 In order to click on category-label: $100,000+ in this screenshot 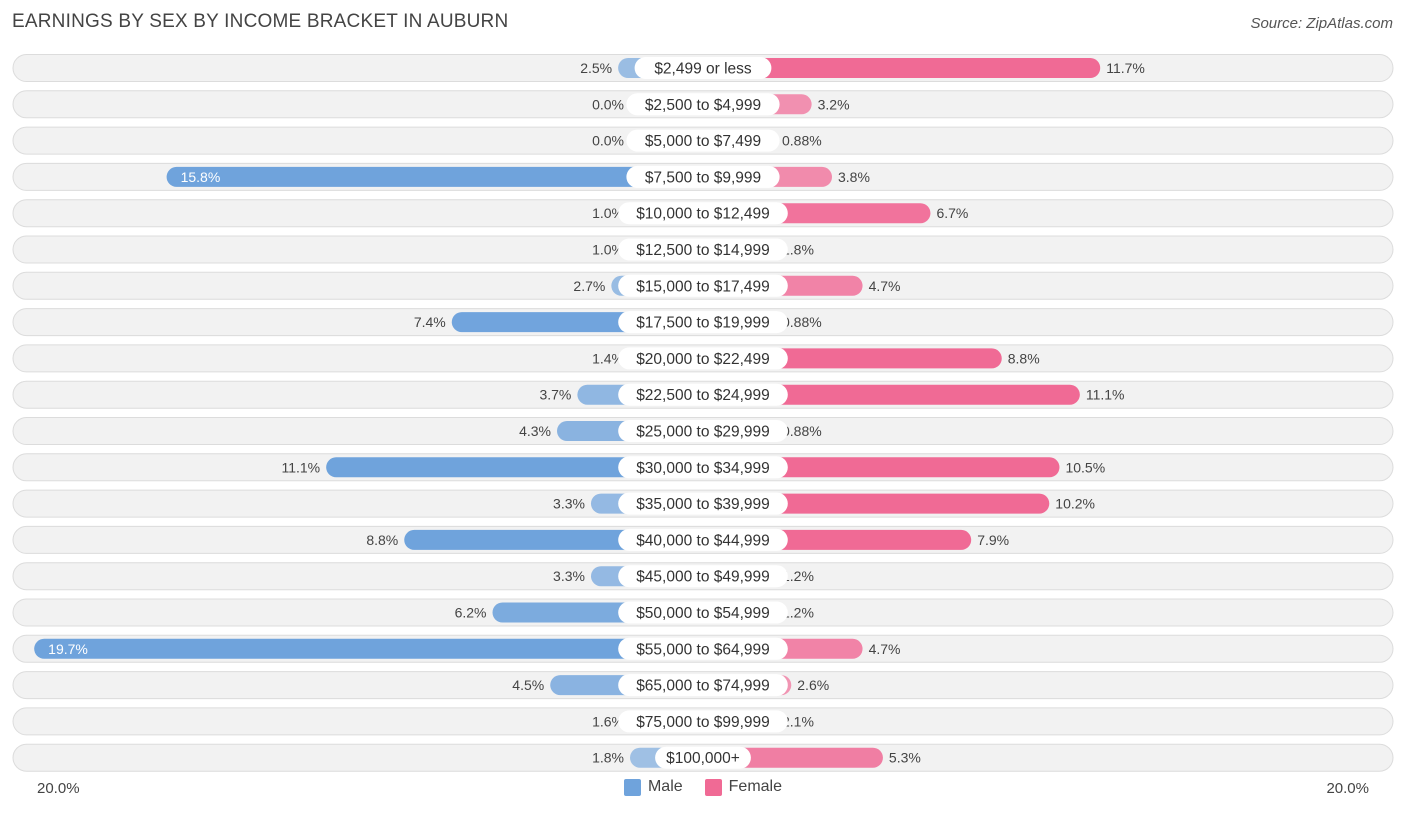, I will do `click(703, 758)`.